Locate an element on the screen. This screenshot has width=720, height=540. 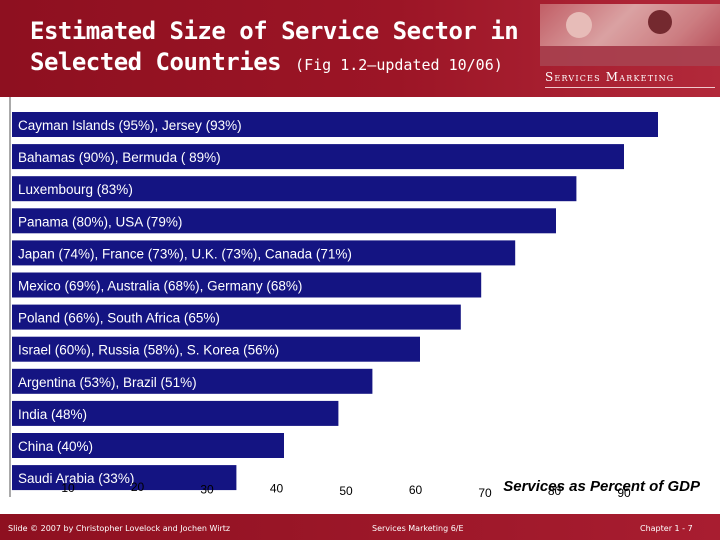
x-tick-label: 20 is located at coordinates (138, 487).